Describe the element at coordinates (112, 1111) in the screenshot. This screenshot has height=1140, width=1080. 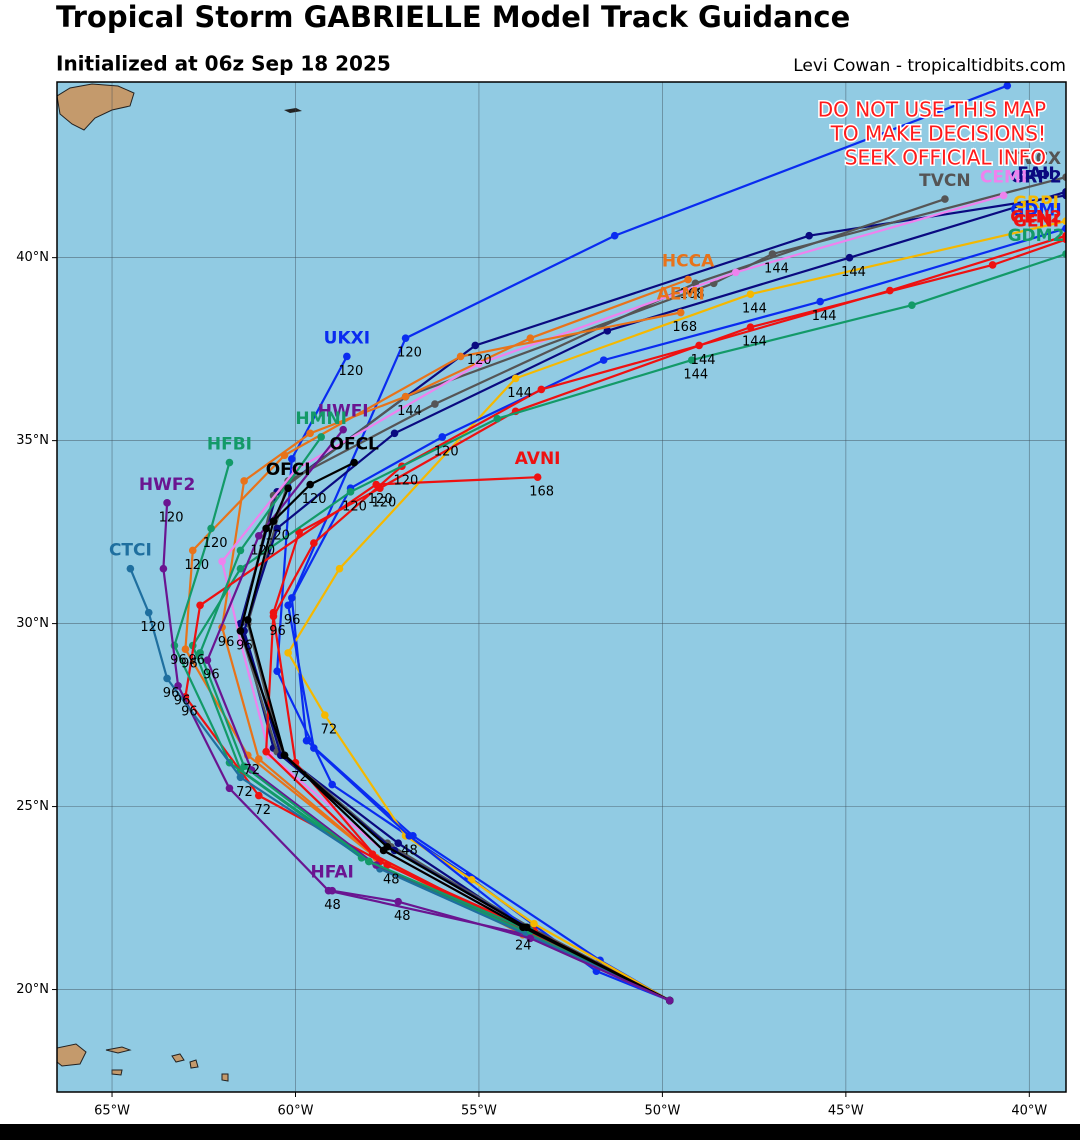
I see `x-tick-label: 65°W` at that location.